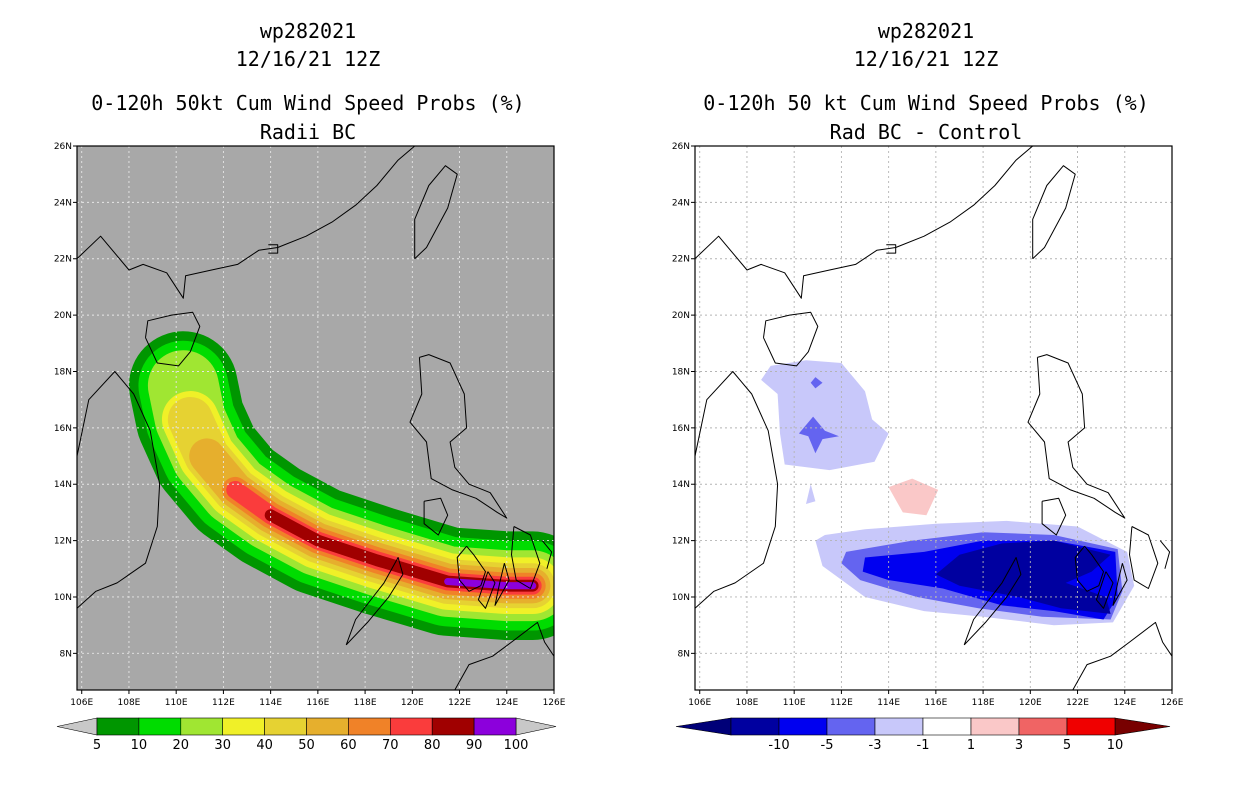 The width and height of the screenshot is (1236, 800). Describe the element at coordinates (926, 31) in the screenshot. I see `right-title-line-1: wp282021` at that location.